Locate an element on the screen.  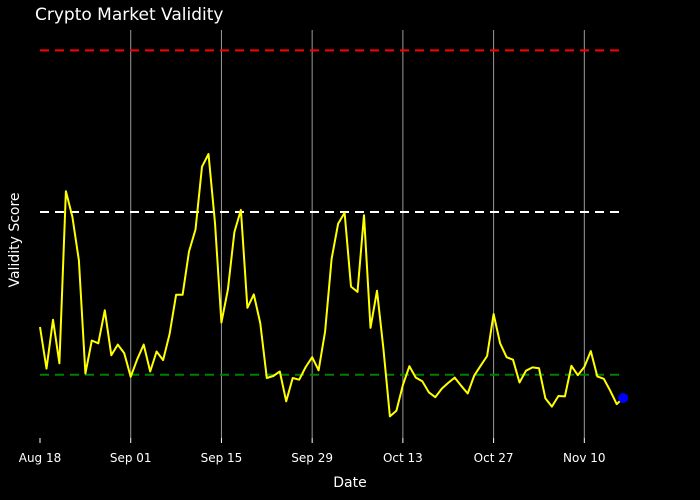
x-tick-label: Sep 01 is located at coordinates (131, 458).